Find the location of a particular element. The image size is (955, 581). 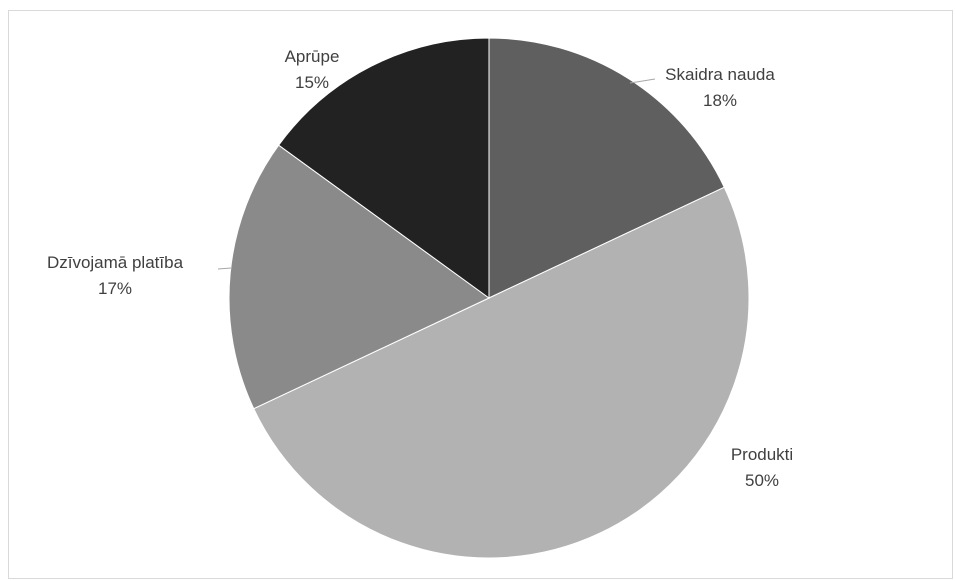

slice-label-aprupe: Aprūpe is located at coordinates (312, 56).